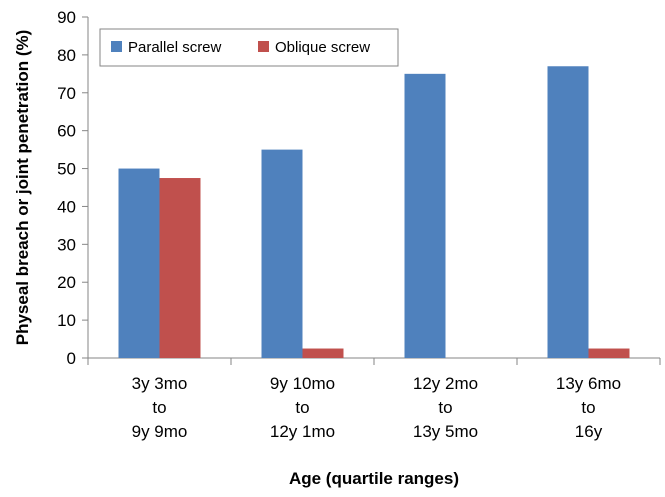 The image size is (665, 497). I want to click on y-tick-label: 20, so click(66, 282).